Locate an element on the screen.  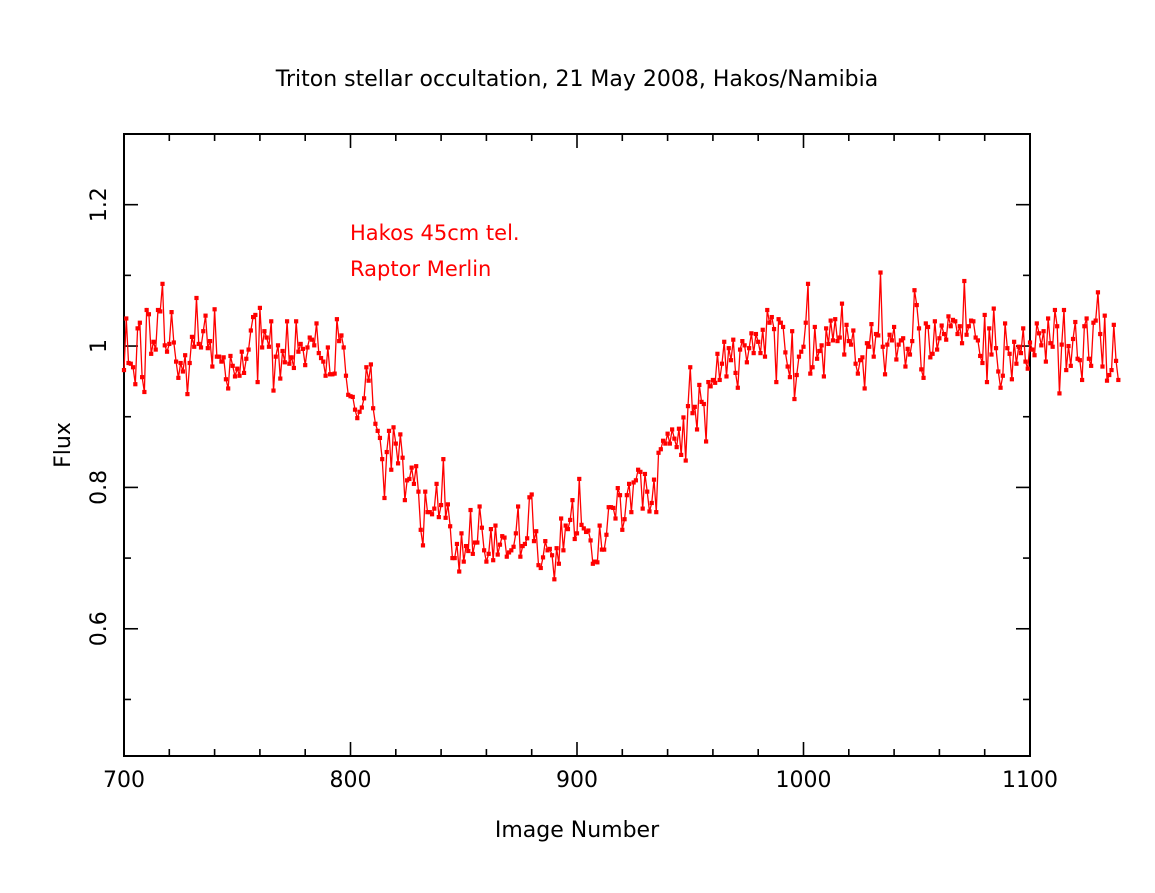
y-tick-label: 0.8 is located at coordinates (99, 487).